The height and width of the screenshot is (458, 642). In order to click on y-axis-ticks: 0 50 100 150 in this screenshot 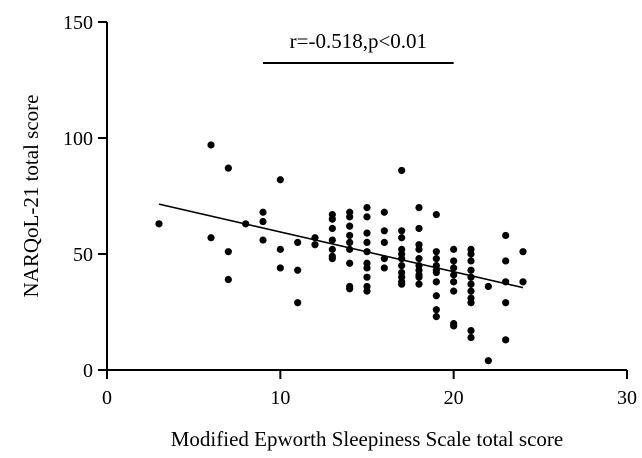, I will do `click(85, 197)`.